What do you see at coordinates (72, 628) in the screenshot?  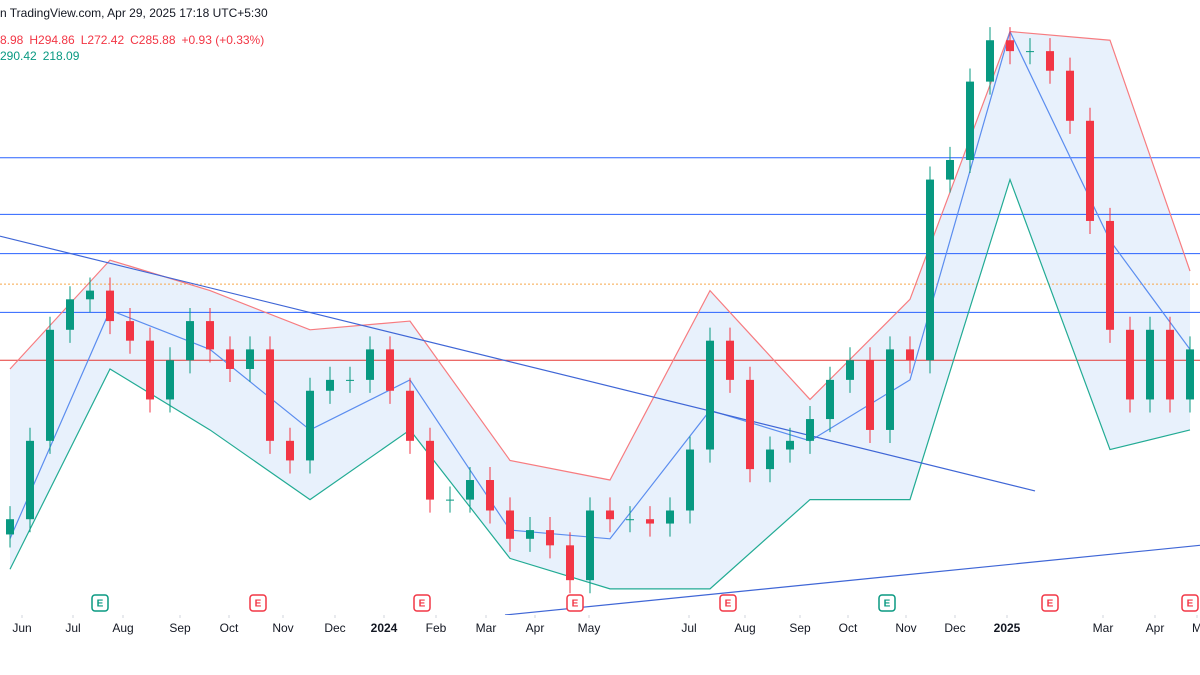 I see `x-tick-label: Jul` at bounding box center [72, 628].